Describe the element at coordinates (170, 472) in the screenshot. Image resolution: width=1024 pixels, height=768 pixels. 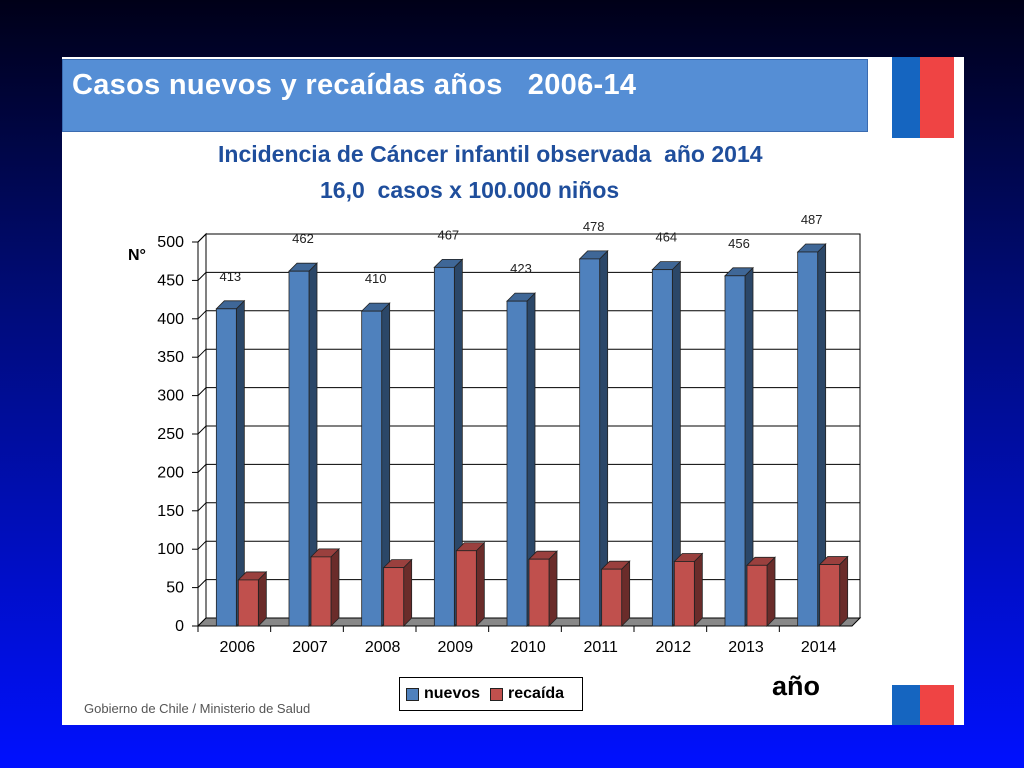
I see `y-tick-label: 200` at that location.